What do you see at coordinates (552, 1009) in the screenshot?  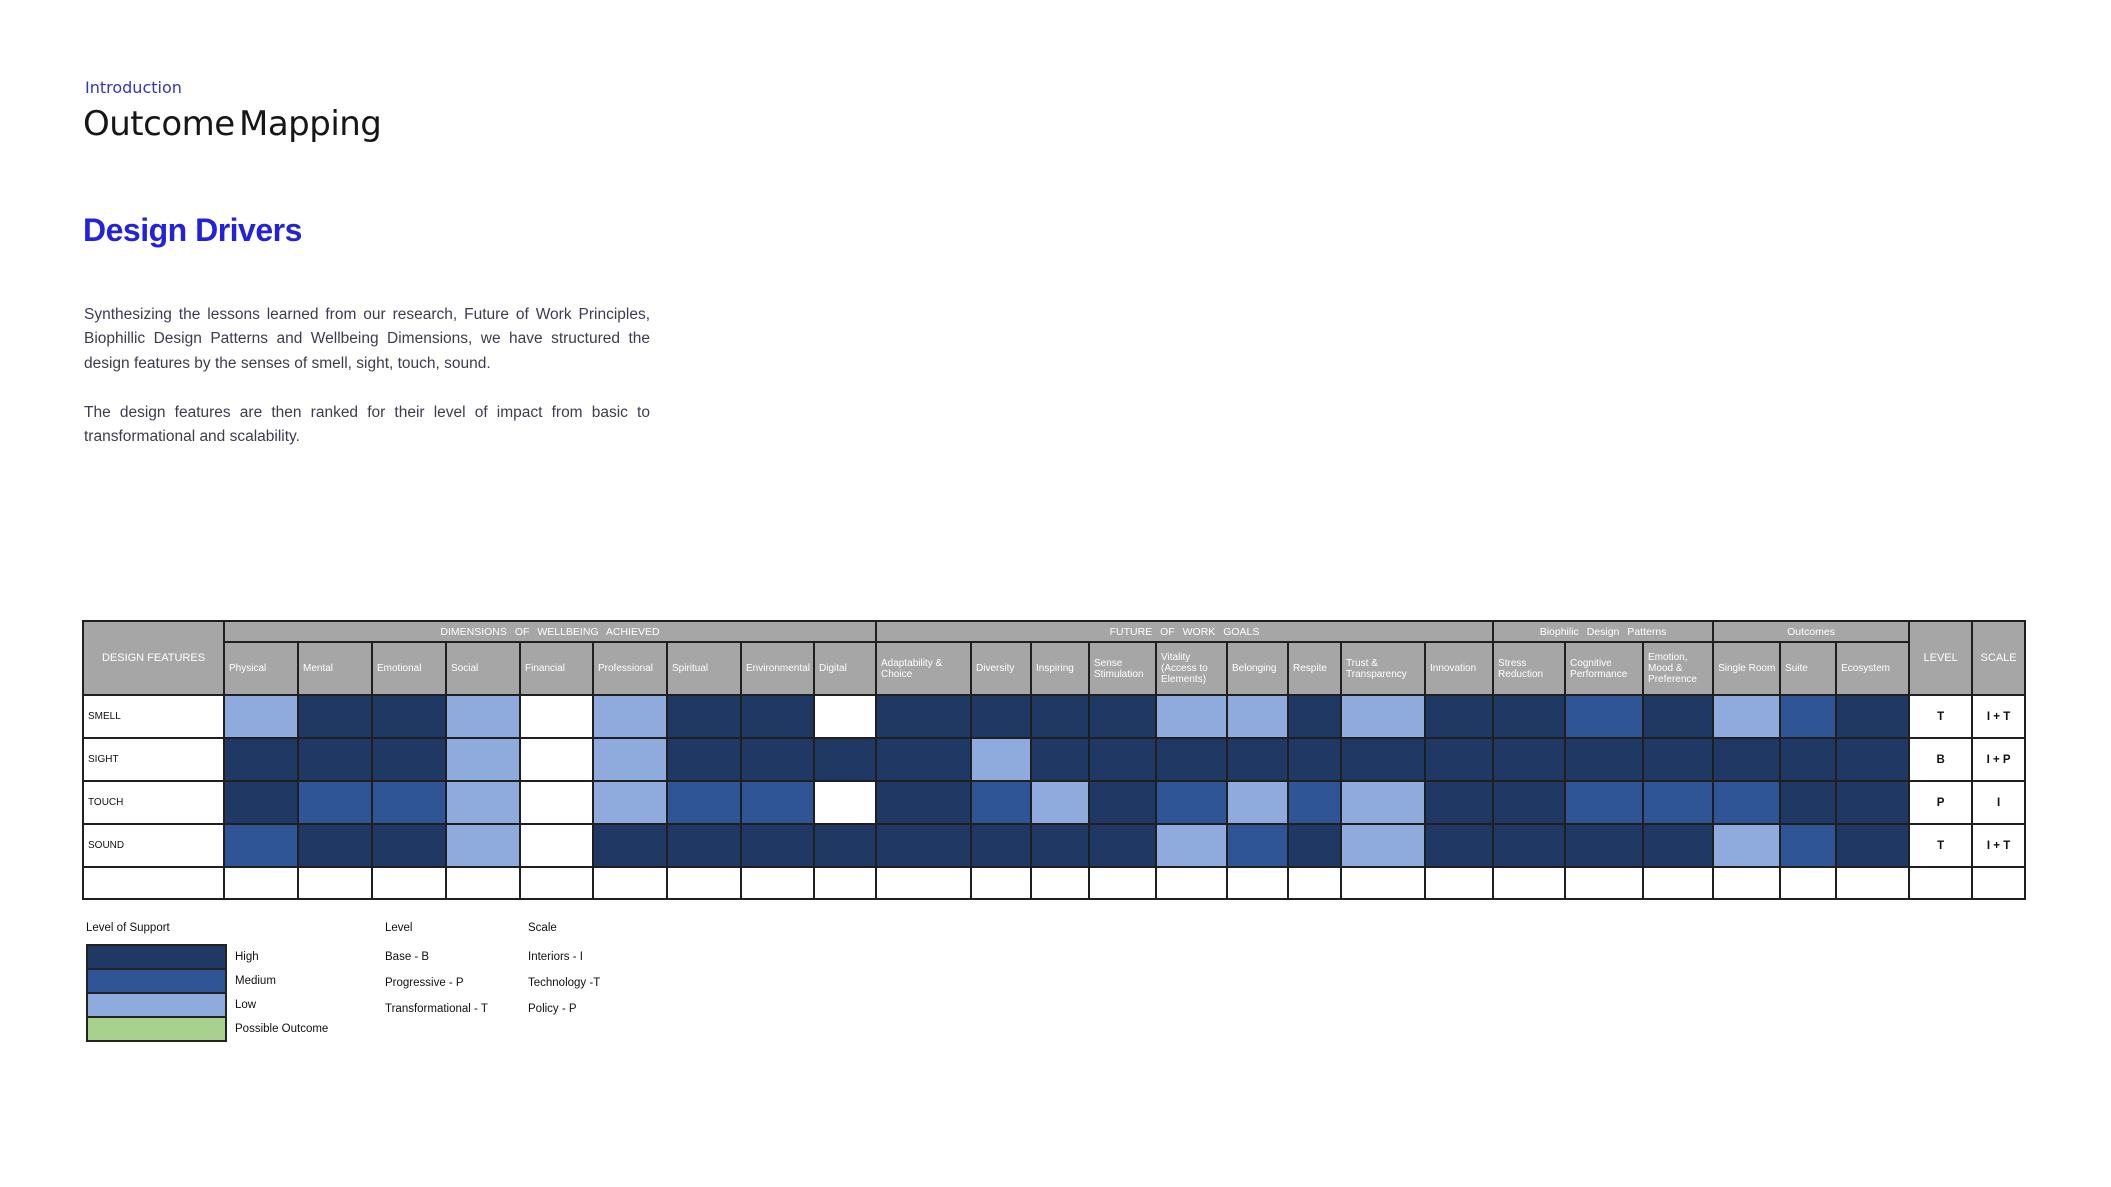 I see `legend-scale-item: Policy - P` at bounding box center [552, 1009].